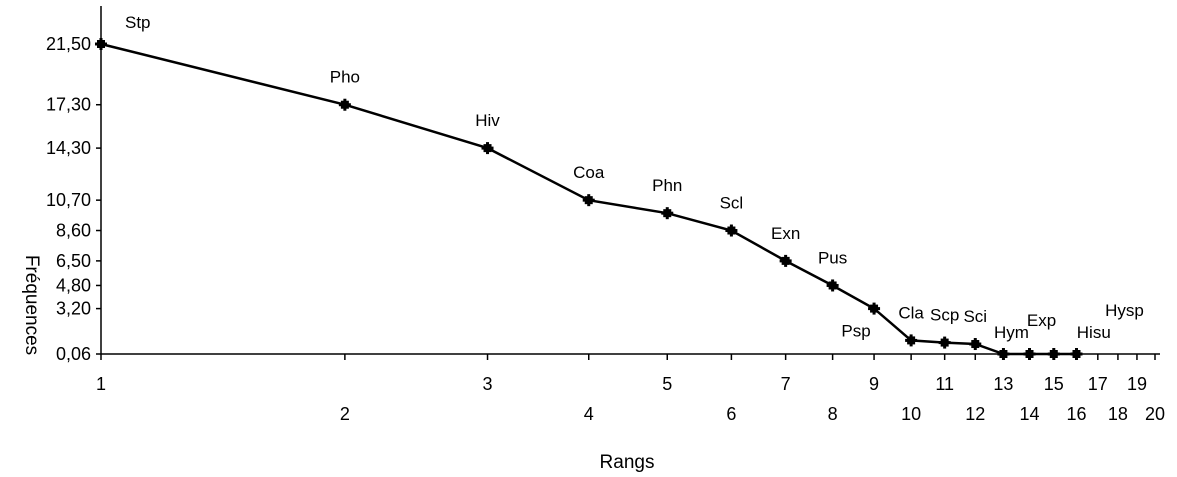 This screenshot has width=1177, height=477. Describe the element at coordinates (589, 414) in the screenshot. I see `x-tick-label: 4` at that location.